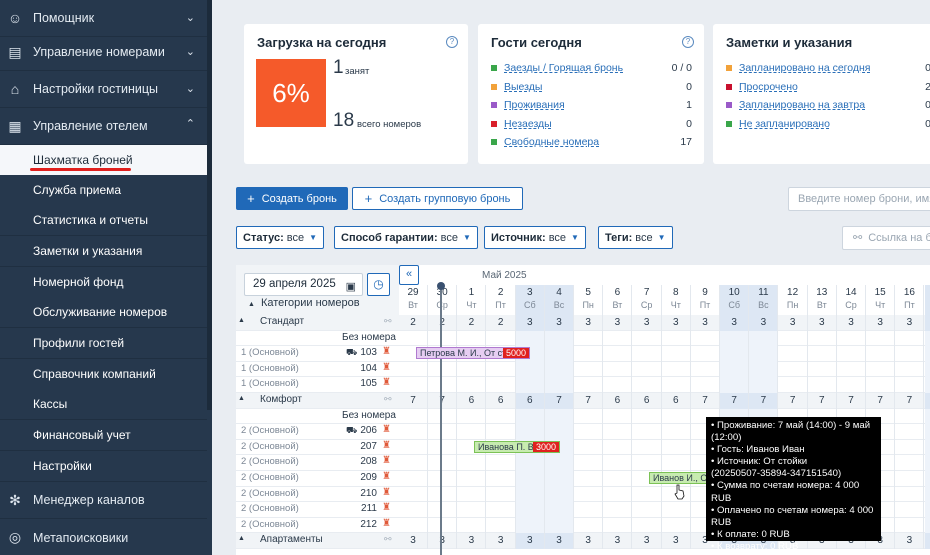 This screenshot has height=555, width=930. What do you see at coordinates (368, 353) in the screenshot?
I see `room-number: 103` at bounding box center [368, 353].